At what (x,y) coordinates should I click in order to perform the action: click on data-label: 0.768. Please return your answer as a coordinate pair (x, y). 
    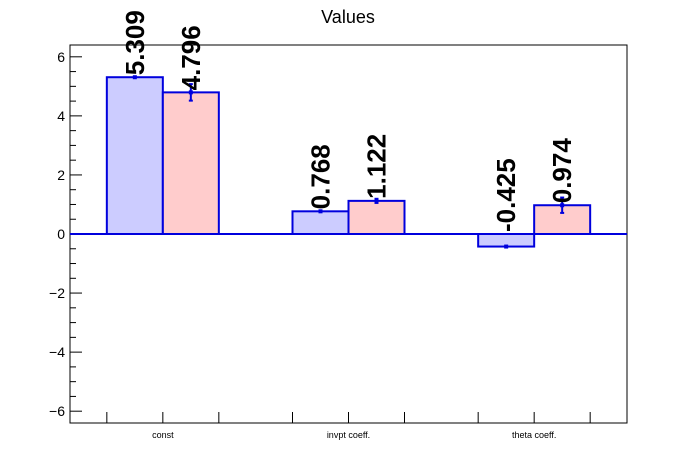
    Looking at the image, I should click on (321, 176).